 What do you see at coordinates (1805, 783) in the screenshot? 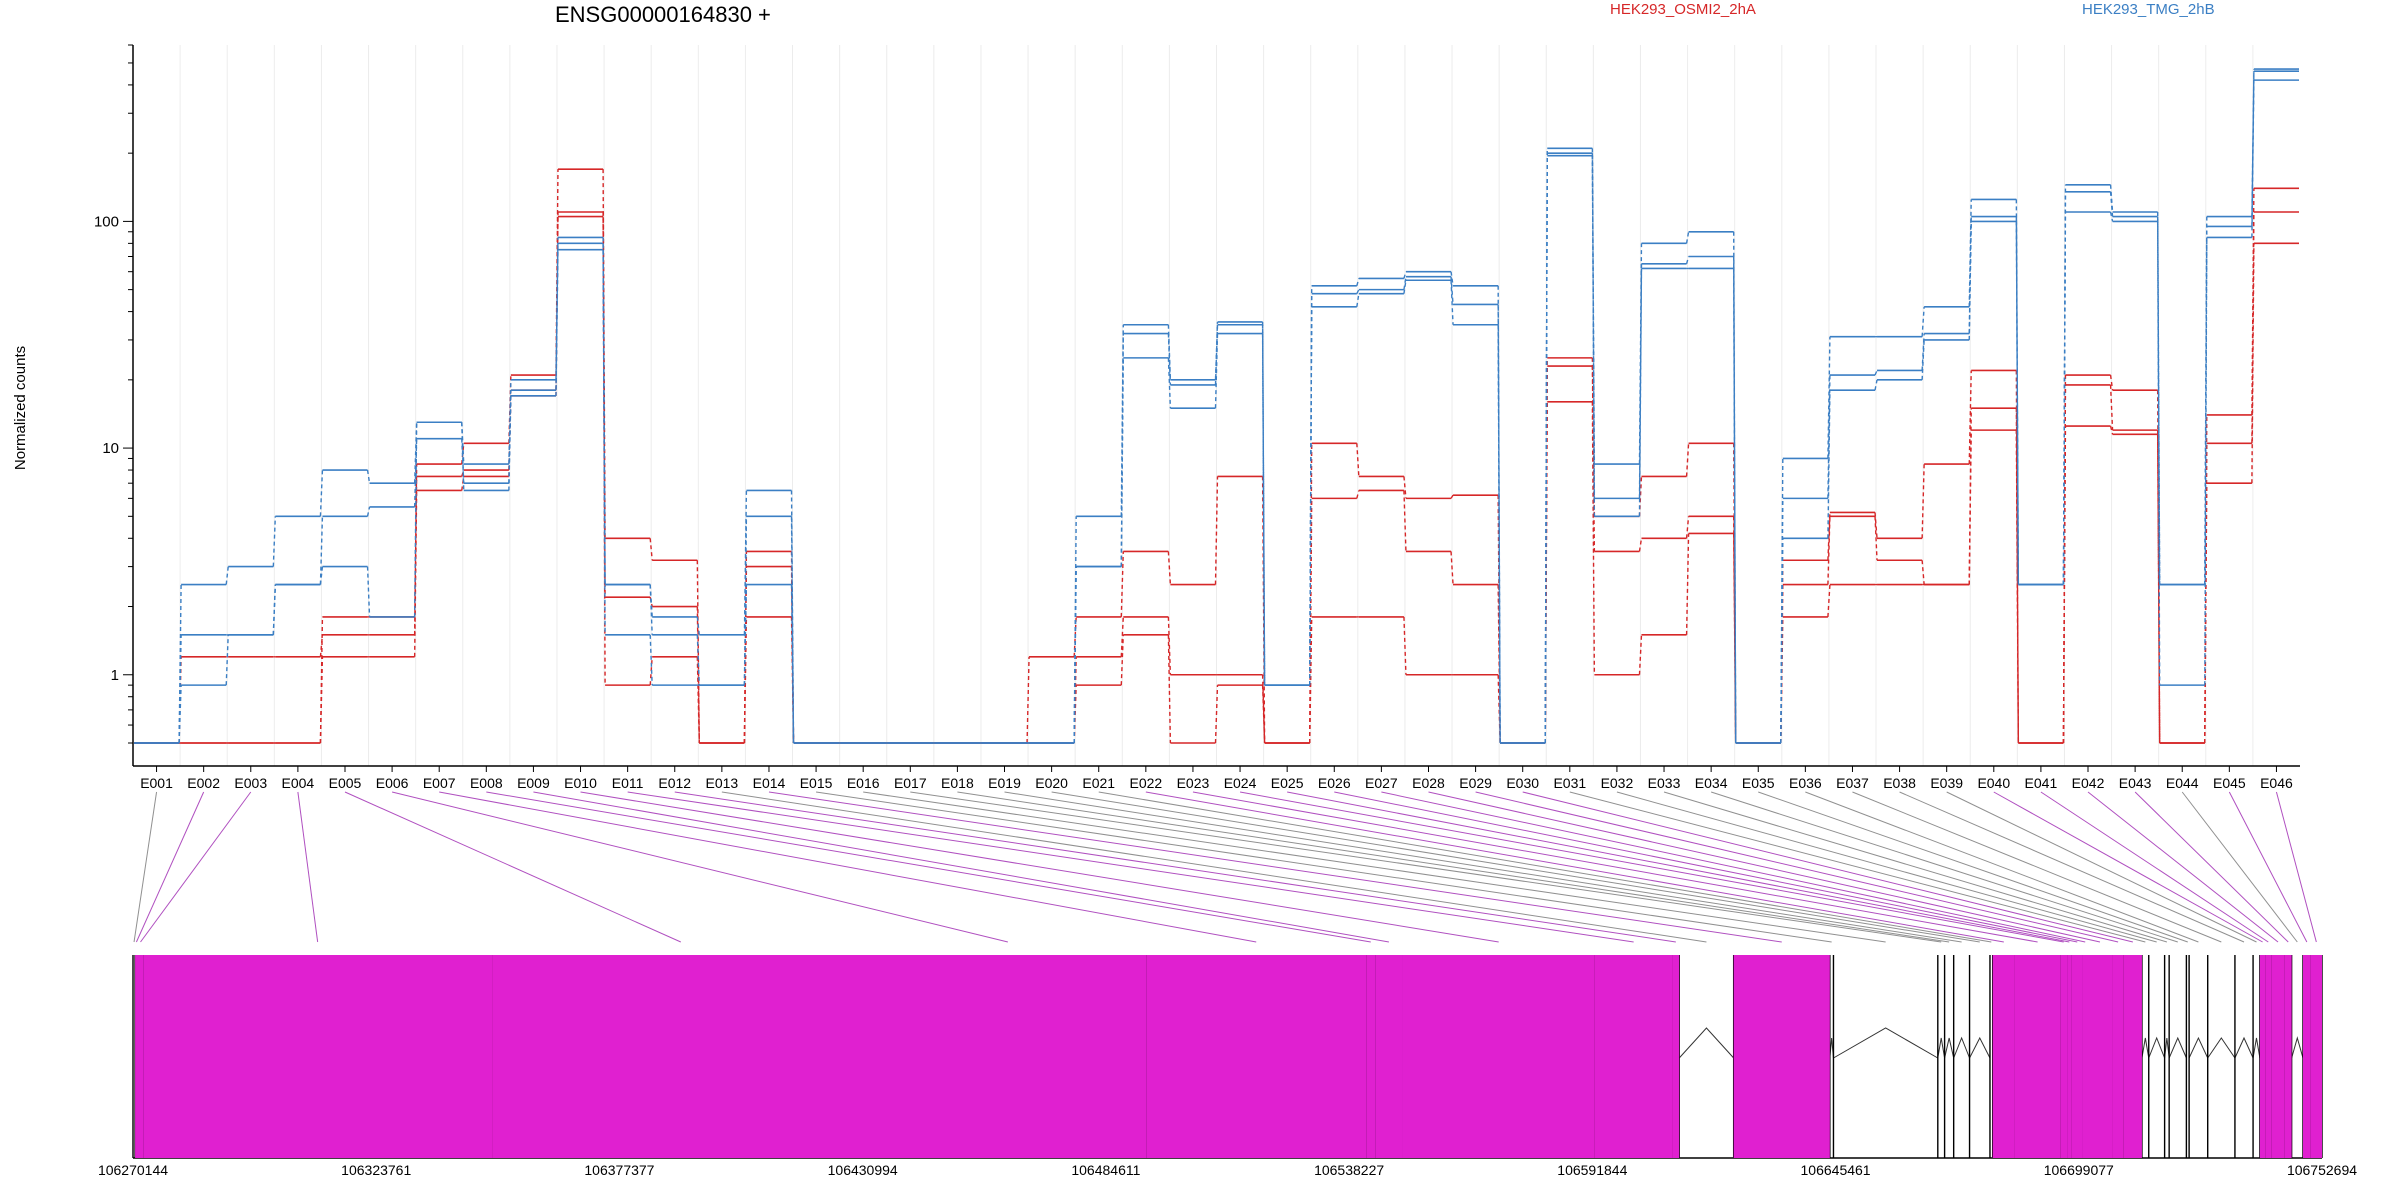
I see `x-tick-label: E036` at bounding box center [1805, 783].